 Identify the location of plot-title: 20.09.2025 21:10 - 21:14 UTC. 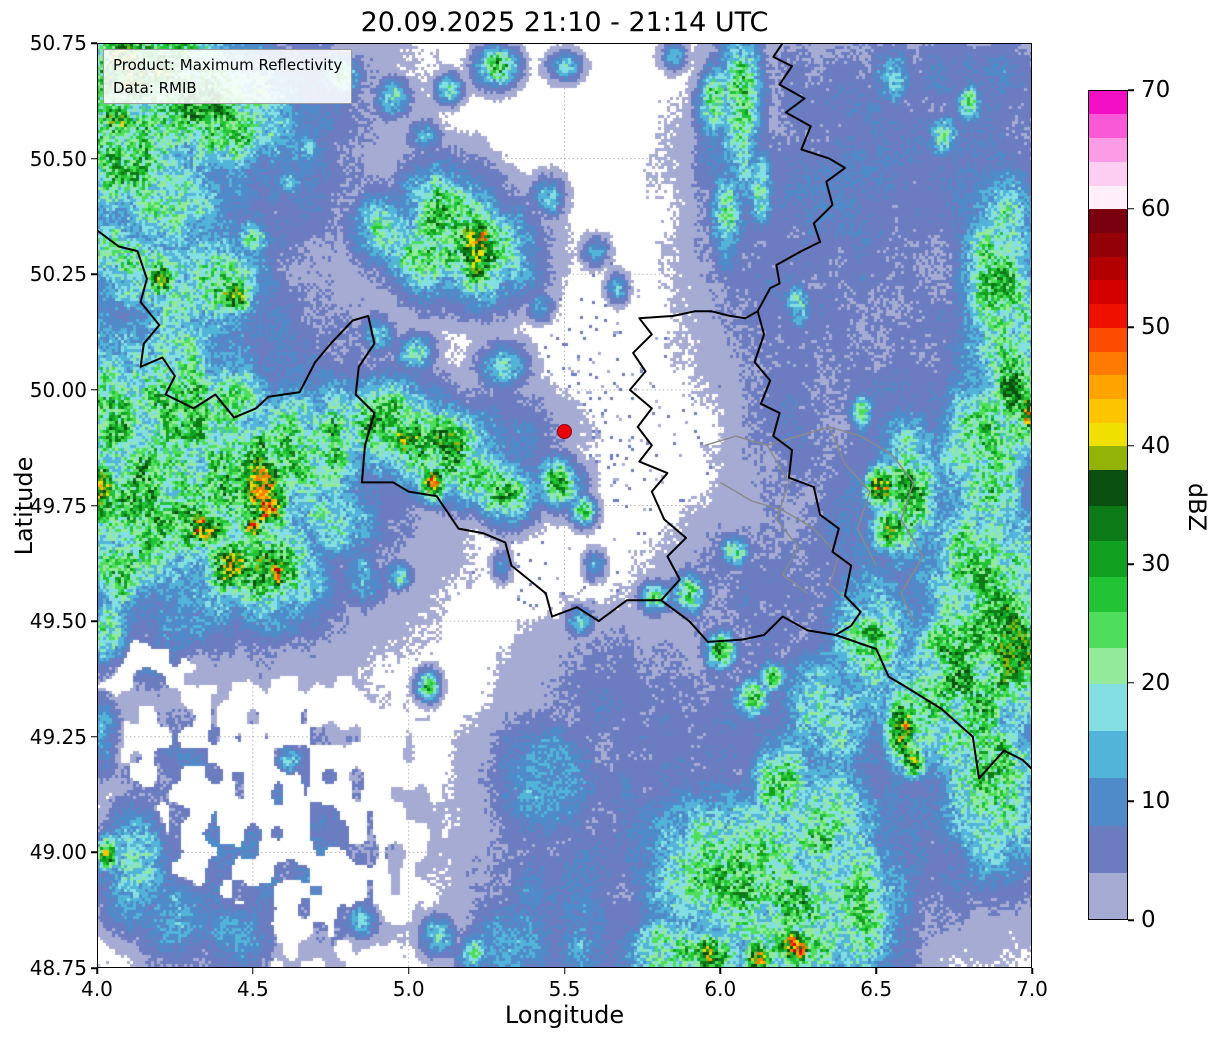
(564, 22).